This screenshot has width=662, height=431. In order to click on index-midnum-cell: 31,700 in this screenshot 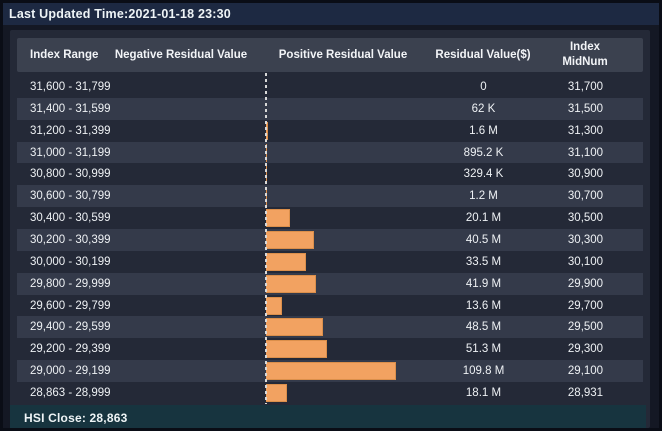, I will do `click(585, 86)`.